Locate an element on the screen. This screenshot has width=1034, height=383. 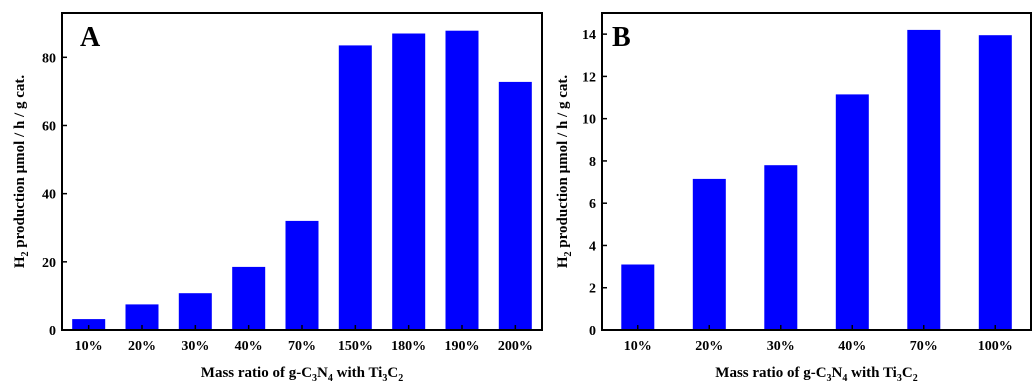
bar-180% is located at coordinates (409, 181).